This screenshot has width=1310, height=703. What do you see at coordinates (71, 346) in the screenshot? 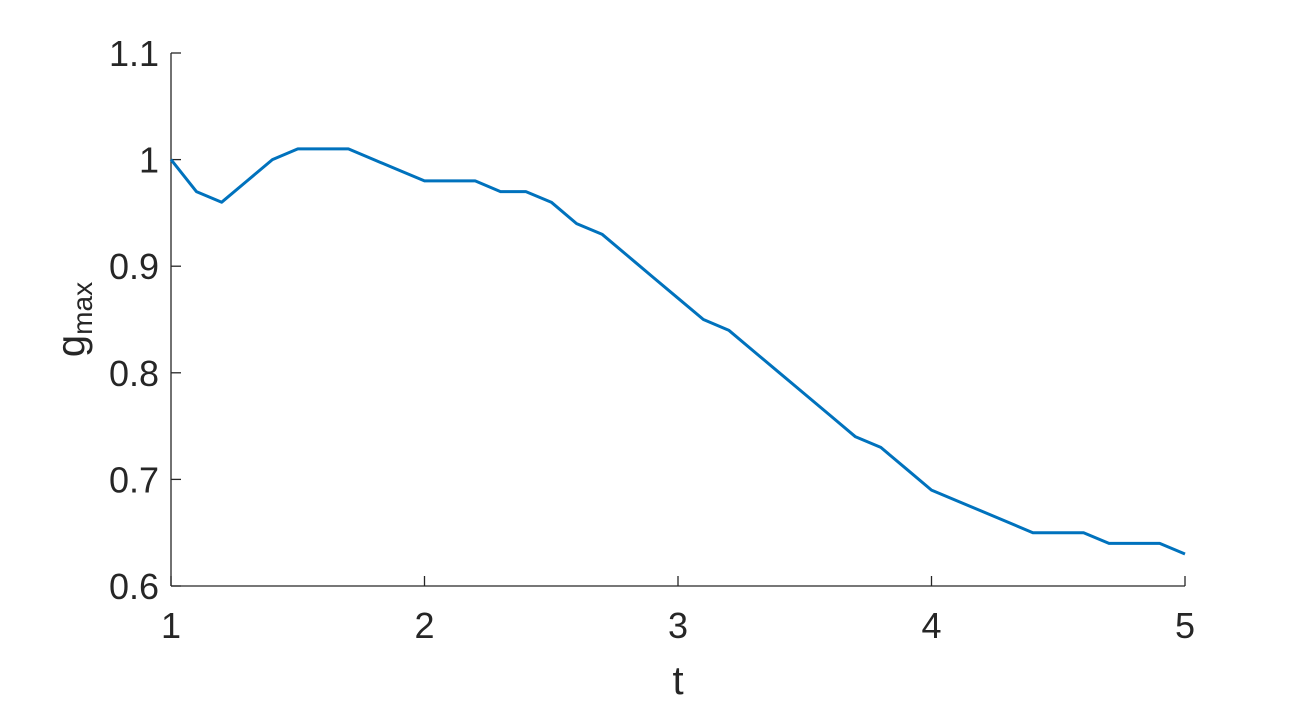
I see `y-axis-label-main: g` at bounding box center [71, 346].